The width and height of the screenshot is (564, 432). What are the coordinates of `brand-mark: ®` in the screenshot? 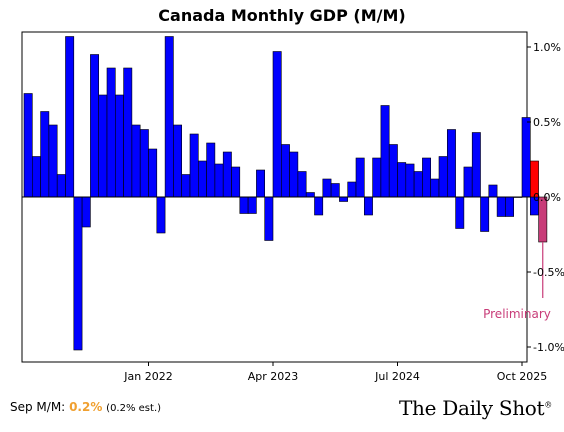 It's located at (548, 405).